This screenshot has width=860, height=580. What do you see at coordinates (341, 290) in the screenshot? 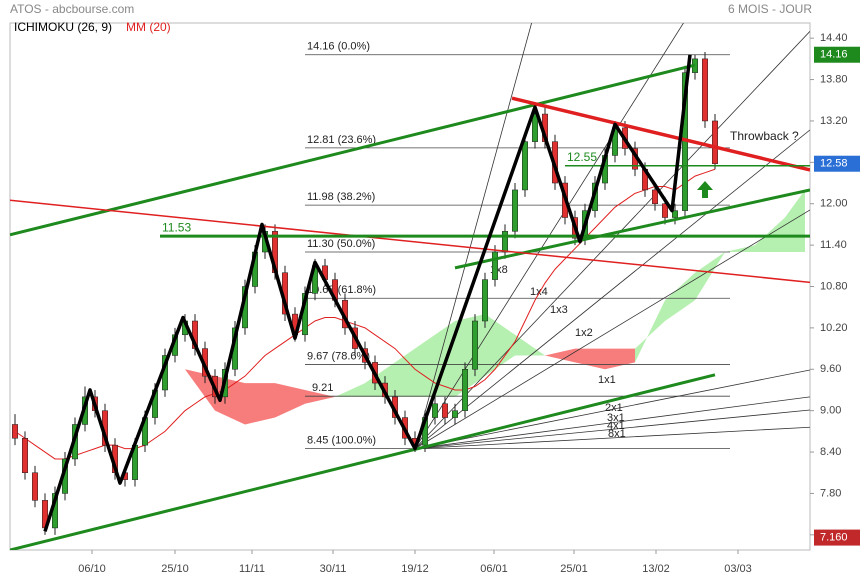
I see `fib-label: 10.63 (61.8%)` at bounding box center [341, 290].